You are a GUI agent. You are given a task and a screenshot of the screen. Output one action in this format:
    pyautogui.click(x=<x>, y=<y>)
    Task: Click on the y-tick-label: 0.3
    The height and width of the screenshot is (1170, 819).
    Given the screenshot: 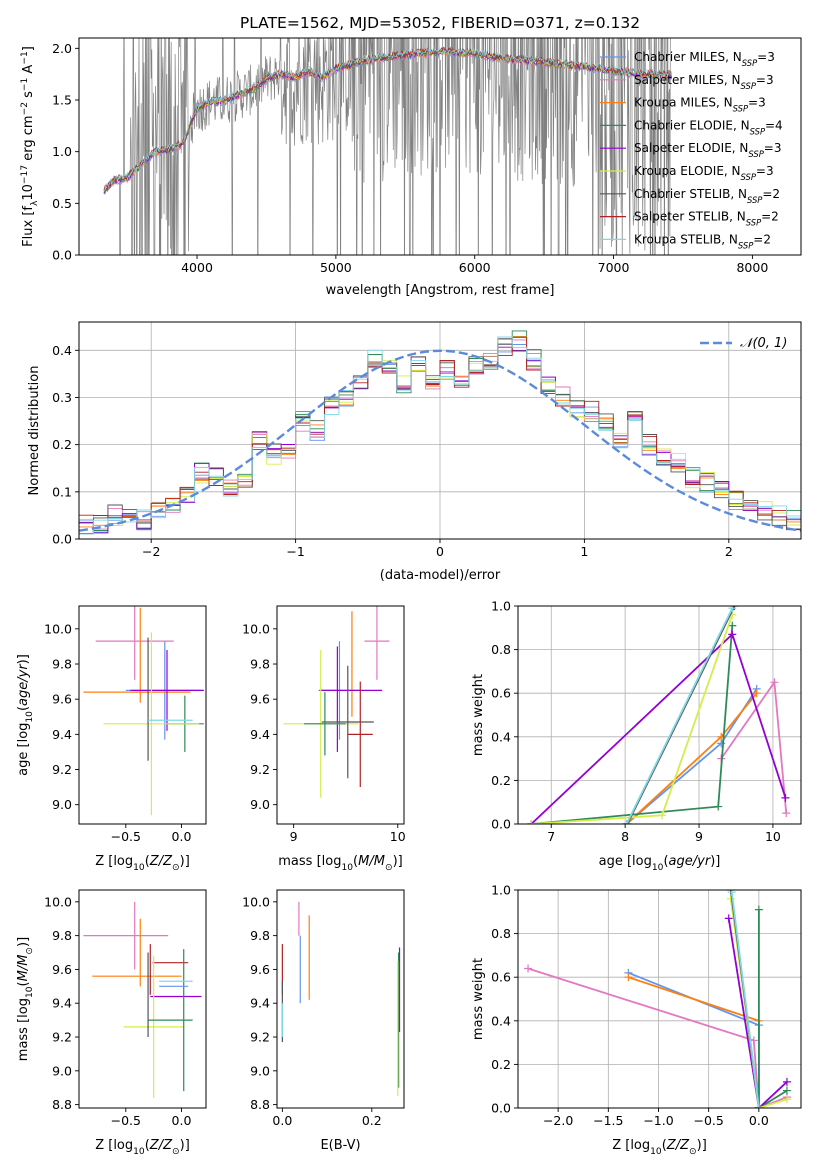 What is the action you would take?
    pyautogui.click(x=62, y=397)
    